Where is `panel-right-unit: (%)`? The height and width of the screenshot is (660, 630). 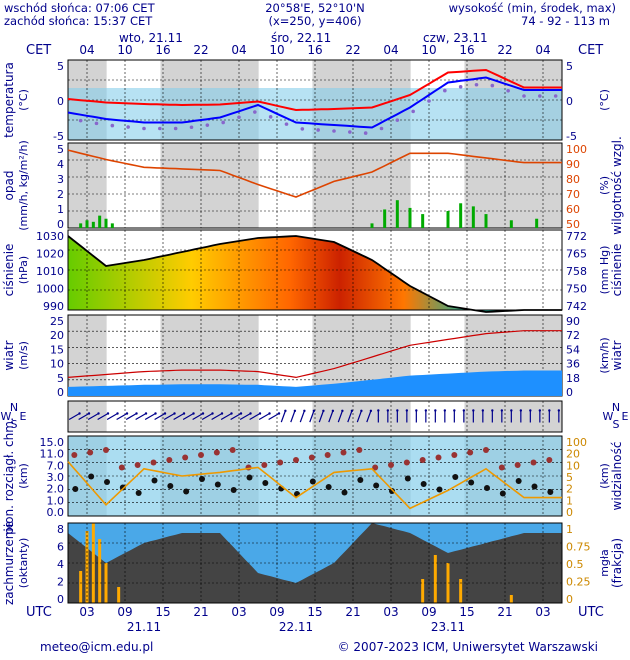 panel-right-unit: (%) is located at coordinates (604, 185).